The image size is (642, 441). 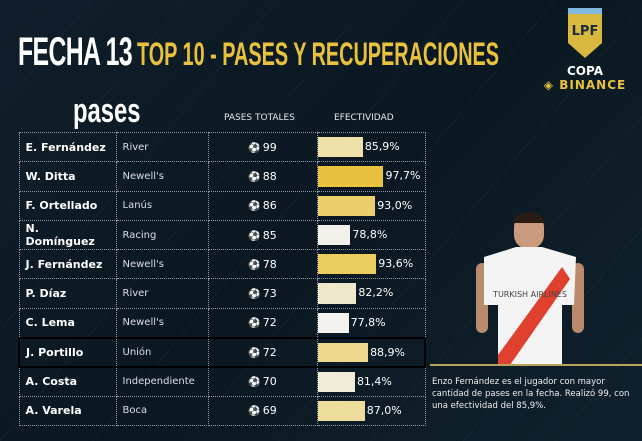 What do you see at coordinates (67, 410) in the screenshot?
I see `player-name: A. Varela` at bounding box center [67, 410].